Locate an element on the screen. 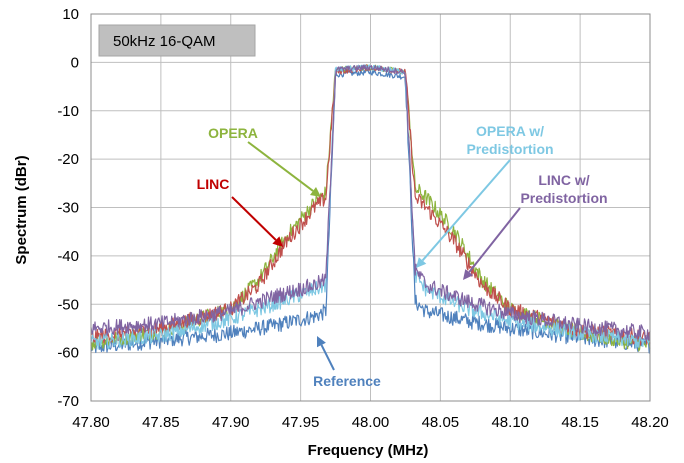 The width and height of the screenshot is (684, 463). annotation-label: LINC is located at coordinates (213, 184).